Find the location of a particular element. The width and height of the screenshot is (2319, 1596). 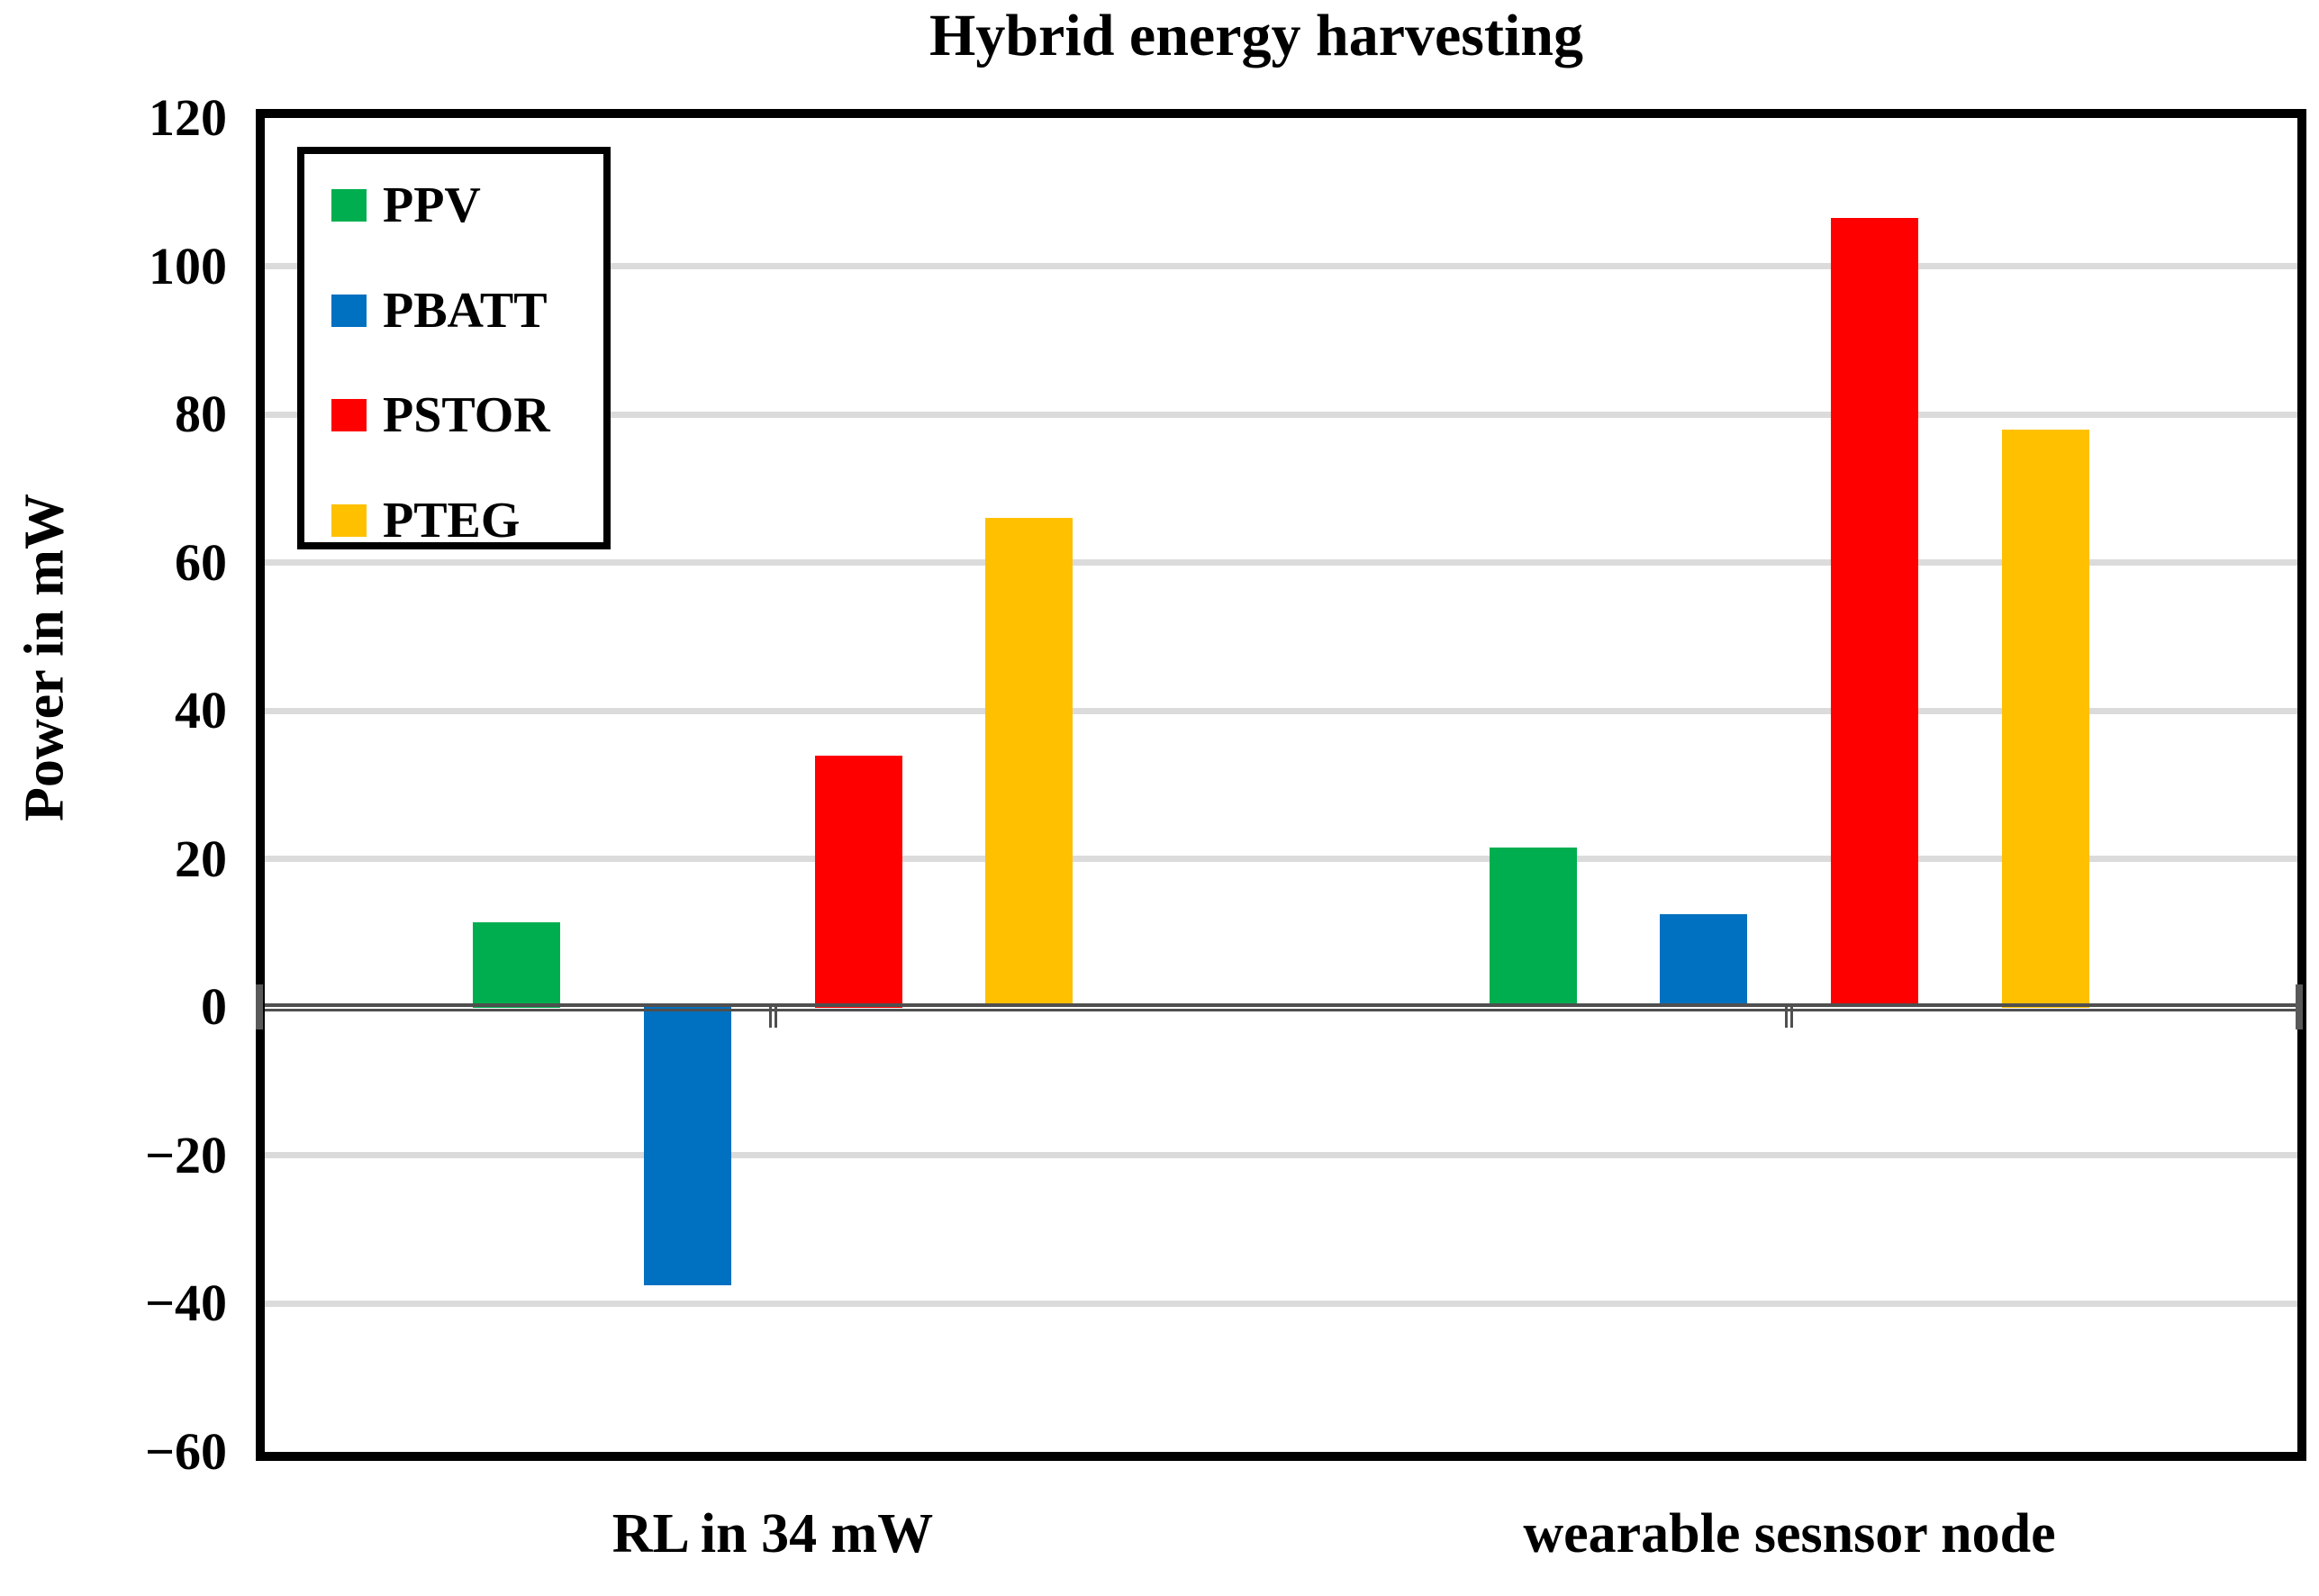

legend-label-pteg: PTEG is located at coordinates (452, 521).